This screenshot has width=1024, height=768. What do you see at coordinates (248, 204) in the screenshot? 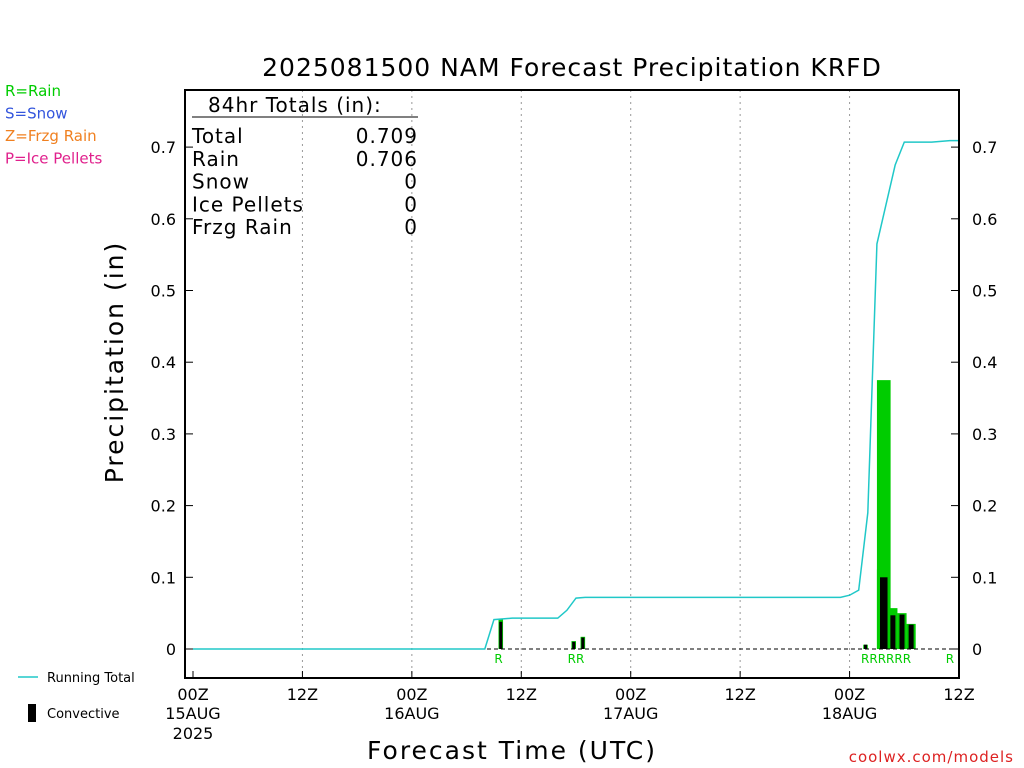
I see `totals-row-label: Ice Pellets` at bounding box center [248, 204].